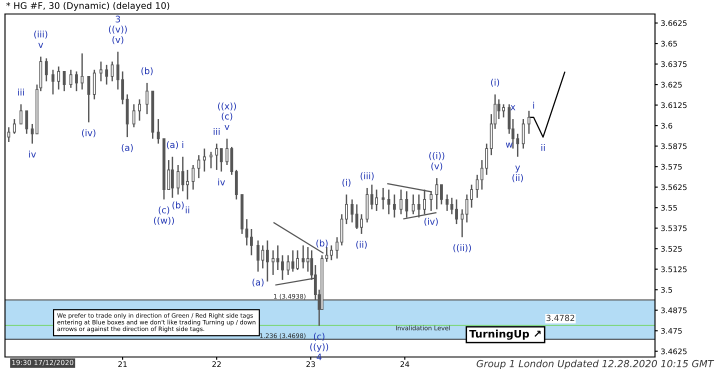 The image size is (720, 369). What do you see at coordinates (164, 220) in the screenshot?
I see `annotation: ((w))` at bounding box center [164, 220].